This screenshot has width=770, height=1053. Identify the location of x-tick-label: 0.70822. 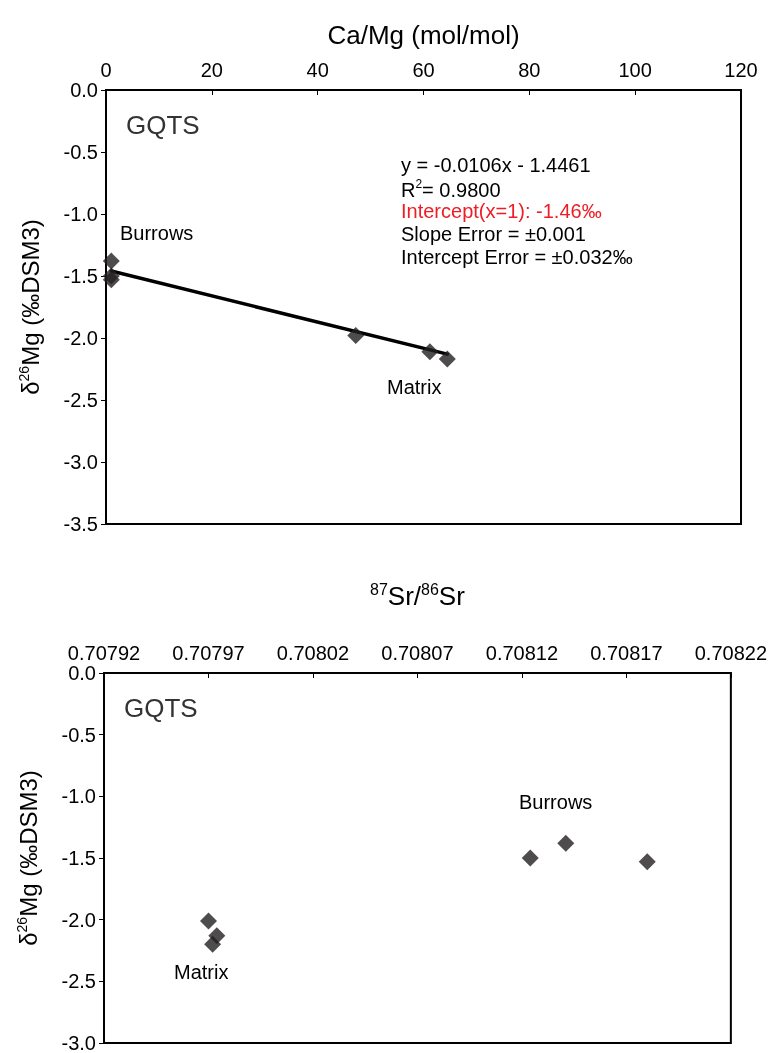
(730, 653).